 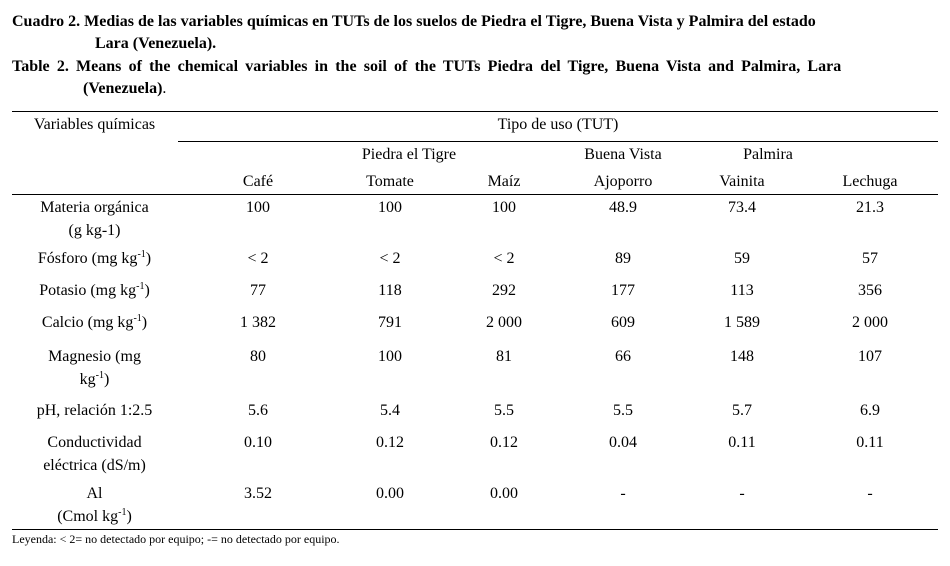 I want to click on cell-maiz: 292, so click(x=504, y=290).